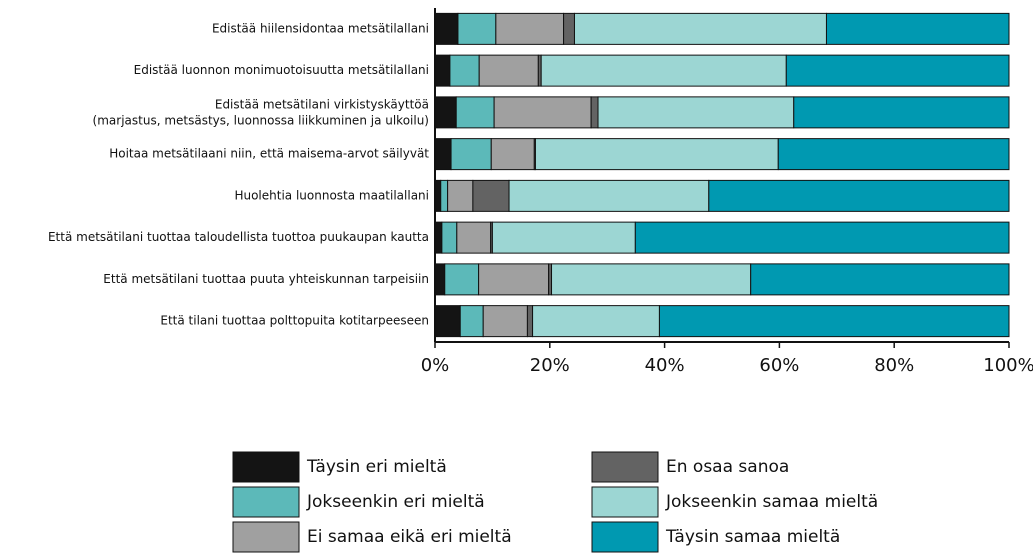 This screenshot has height=557, width=1033. What do you see at coordinates (727, 467) in the screenshot?
I see `legend-label: En osaa sanoa` at bounding box center [727, 467].